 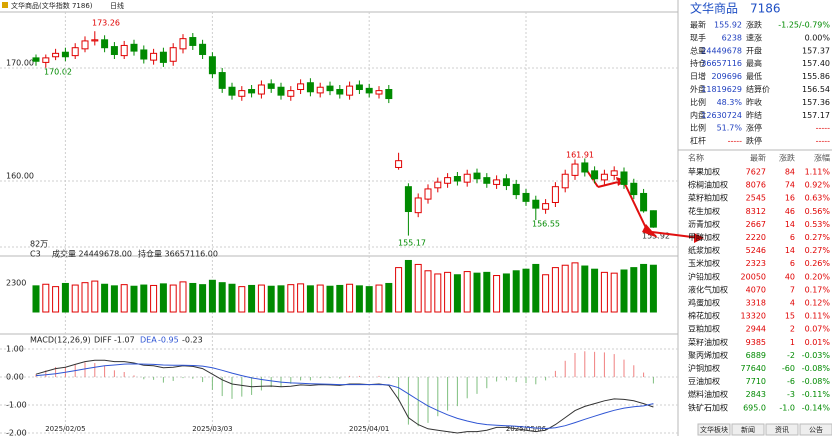 What do you see at coordinates (818, 303) in the screenshot?
I see `table-value: 0.12%` at bounding box center [818, 303].